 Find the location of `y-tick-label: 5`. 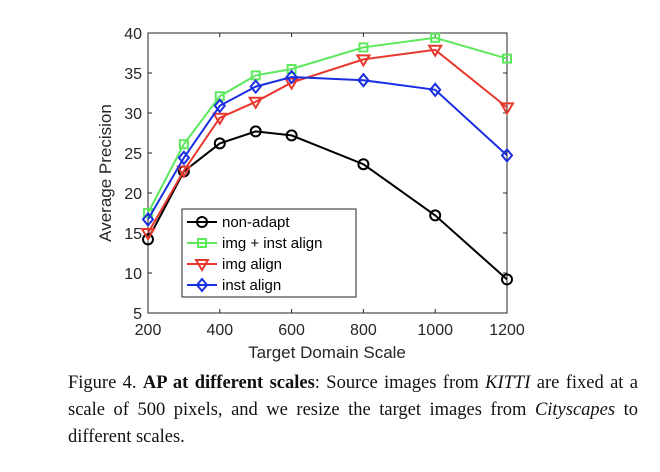

y-tick-label: 5 is located at coordinates (137, 314).